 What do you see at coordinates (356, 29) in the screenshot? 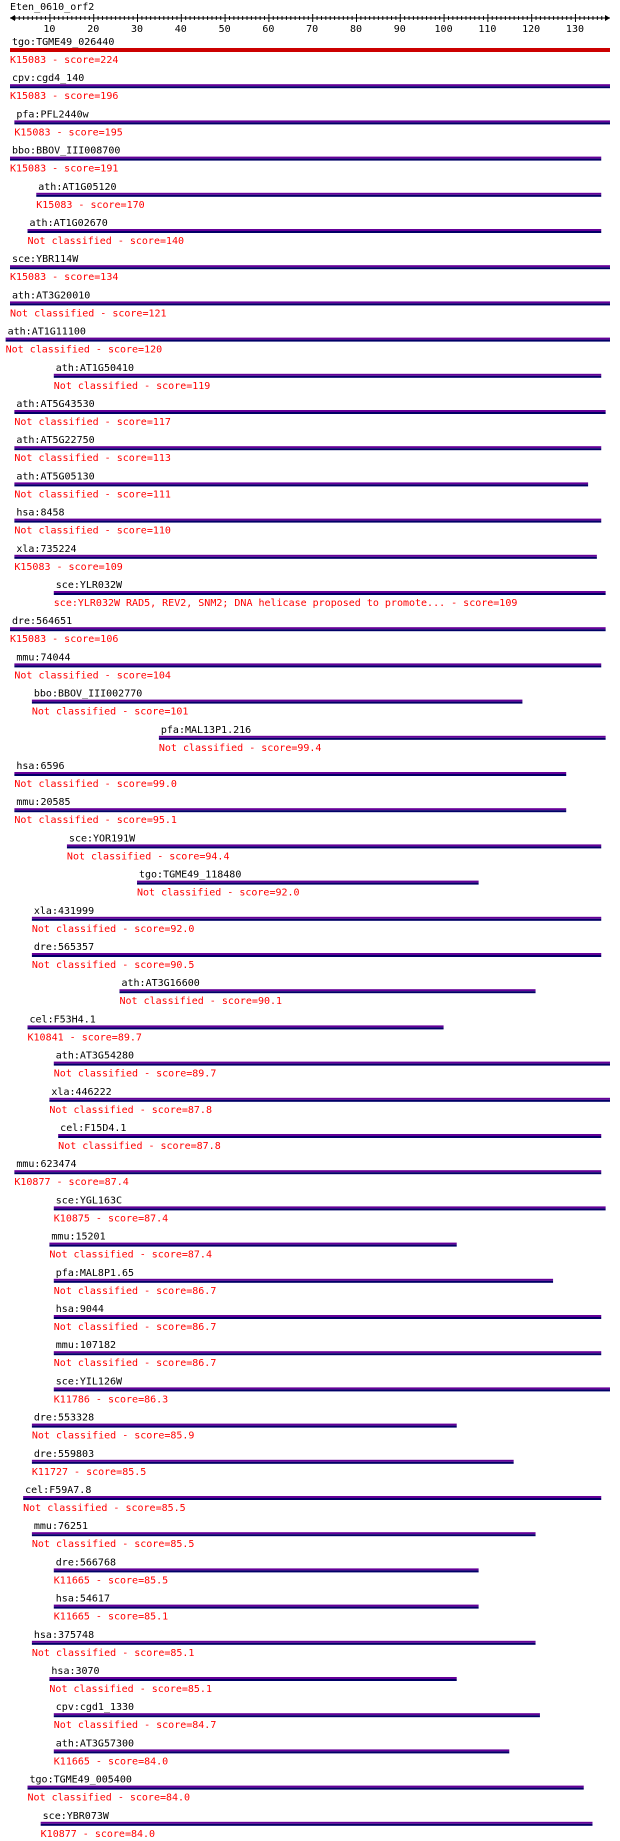
I see `axis-tick-label: 80` at bounding box center [356, 29].